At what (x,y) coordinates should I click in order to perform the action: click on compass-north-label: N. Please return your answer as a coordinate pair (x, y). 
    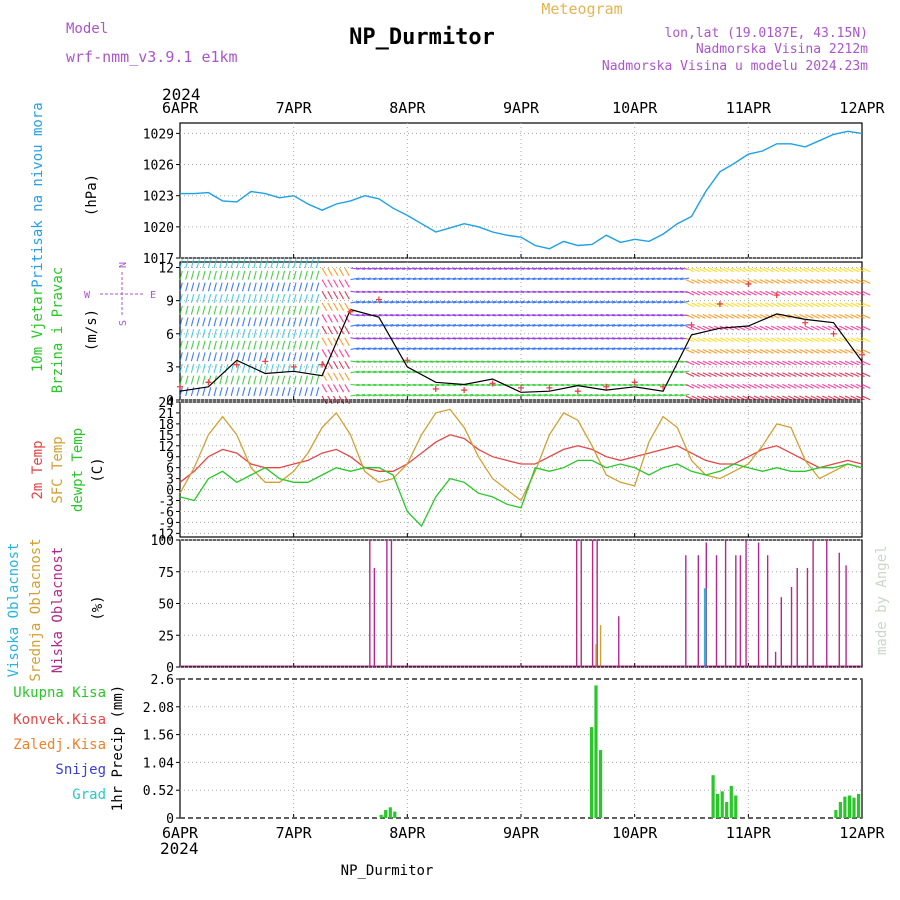
    Looking at the image, I should click on (123, 265).